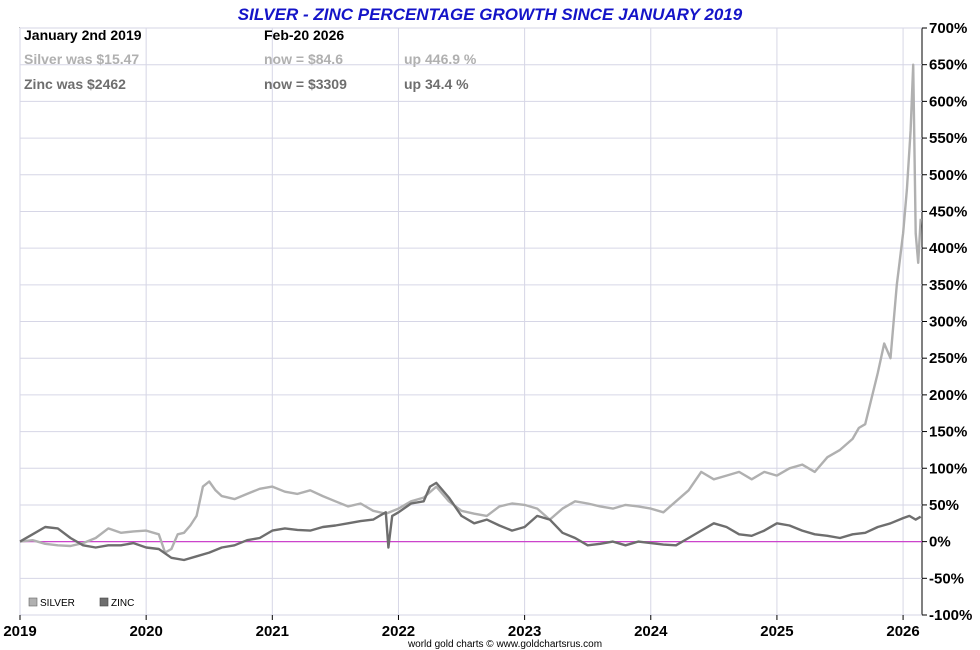  What do you see at coordinates (440, 59) in the screenshot?
I see `info-silver-change: up 446.9 %` at bounding box center [440, 59].